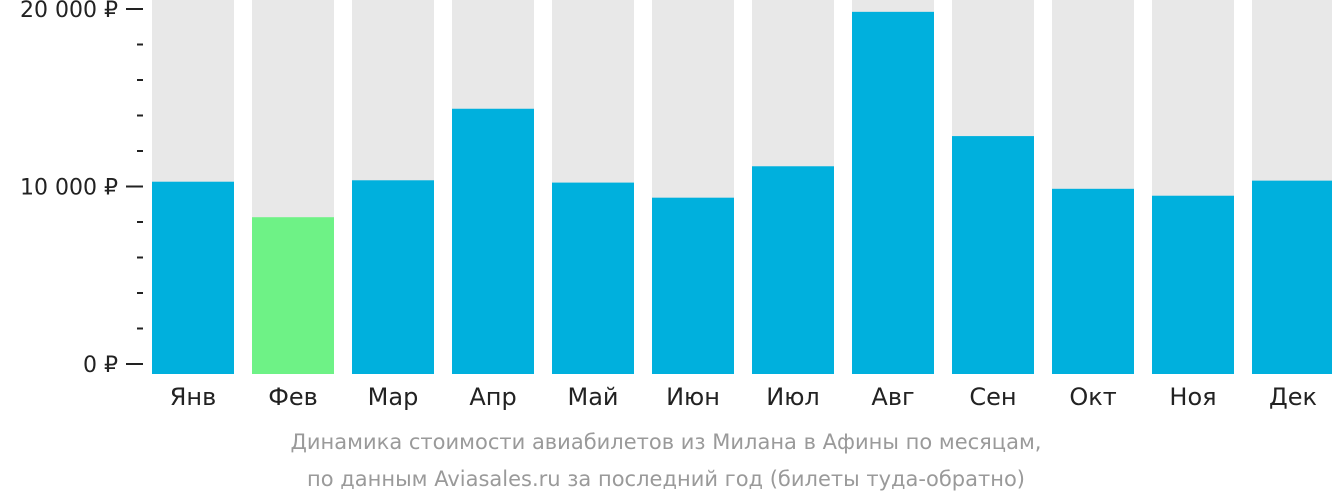 This screenshot has width=1332, height=502. What do you see at coordinates (193, 397) in the screenshot?
I see `x-tick-label: Янв` at bounding box center [193, 397].